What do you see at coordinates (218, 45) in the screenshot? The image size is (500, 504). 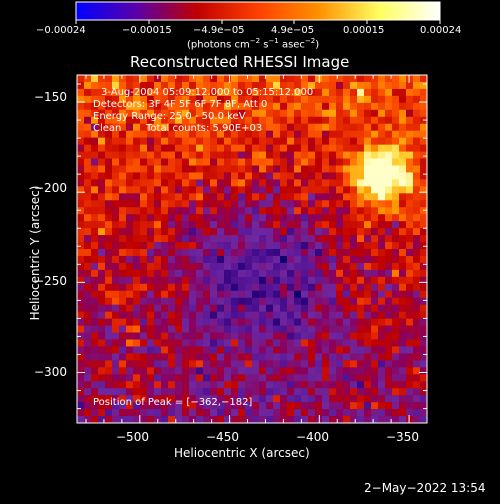 I see `units-part: (photons cm` at bounding box center [218, 45].